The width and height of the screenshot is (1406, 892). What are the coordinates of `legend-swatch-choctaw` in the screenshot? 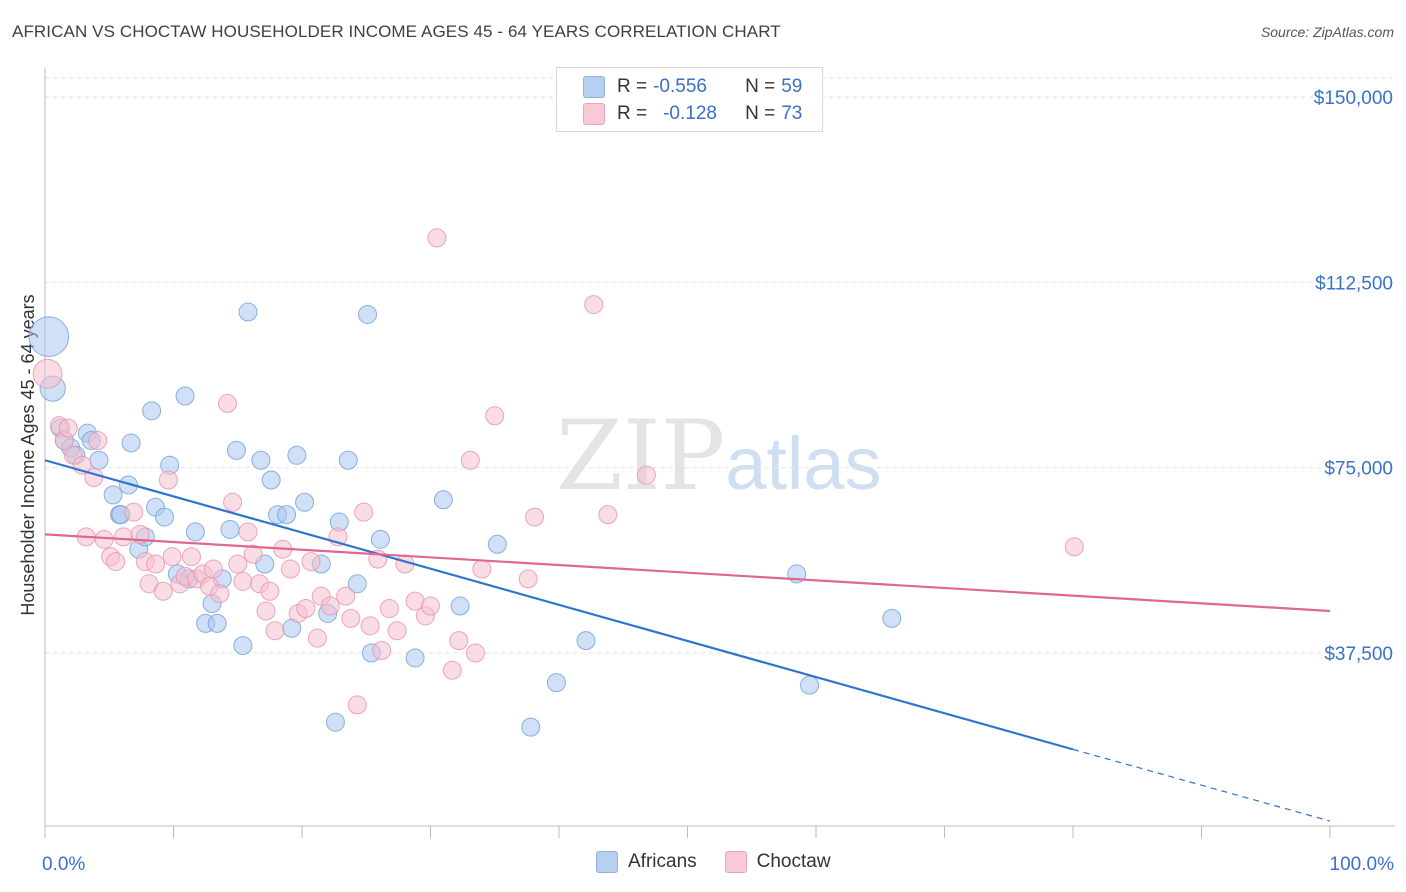 It's located at (594, 114).